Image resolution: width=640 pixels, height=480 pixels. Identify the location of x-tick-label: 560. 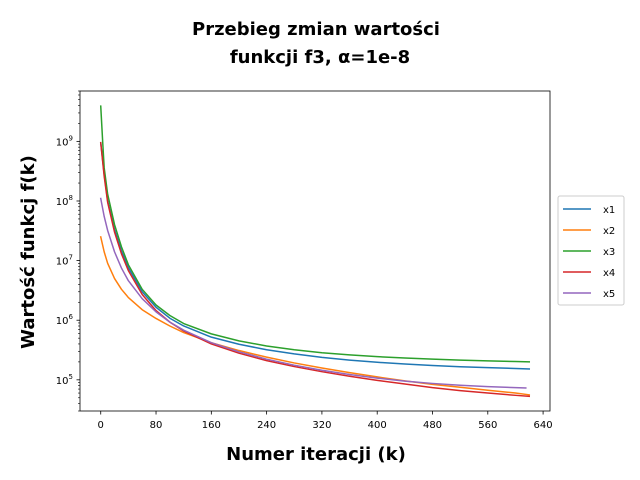
(487, 425).